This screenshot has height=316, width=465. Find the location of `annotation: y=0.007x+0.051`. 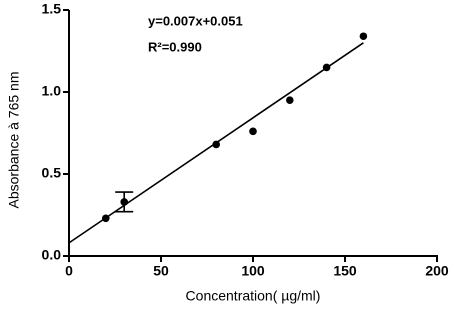

annotation: y=0.007x+0.051 is located at coordinates (195, 20).